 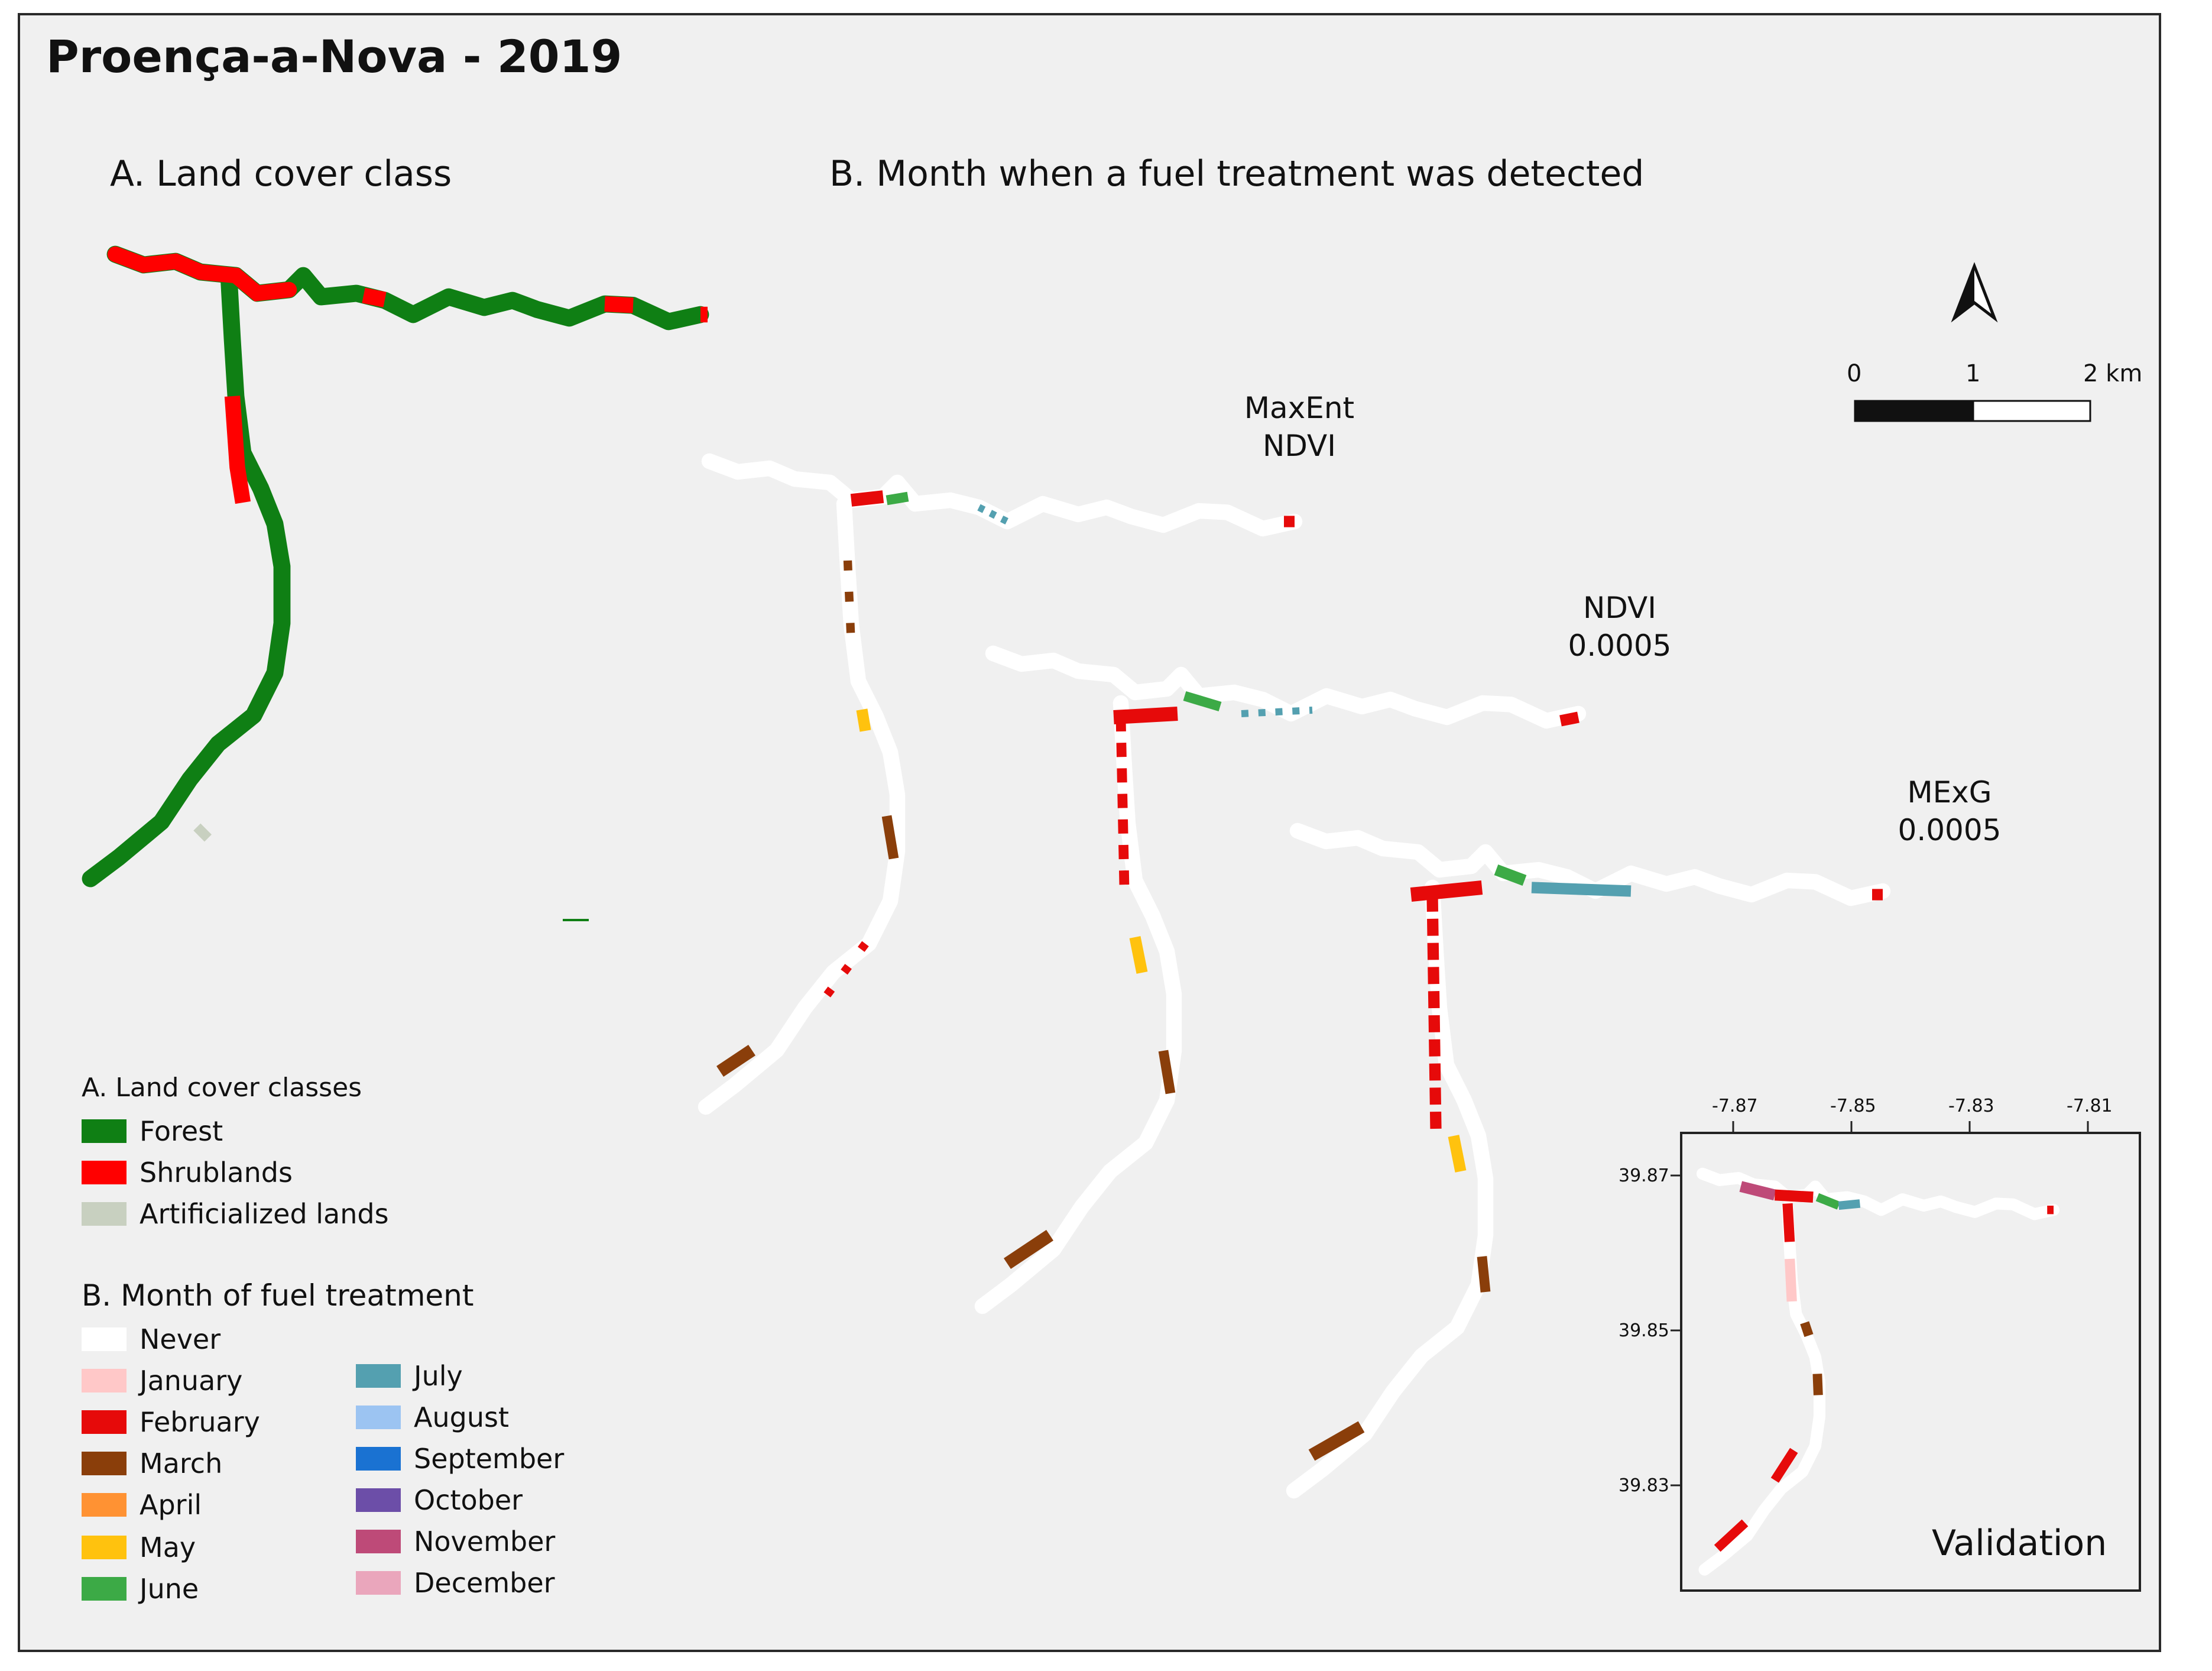 What do you see at coordinates (139, 1547) in the screenshot?
I see `legend-may: May` at bounding box center [139, 1547].